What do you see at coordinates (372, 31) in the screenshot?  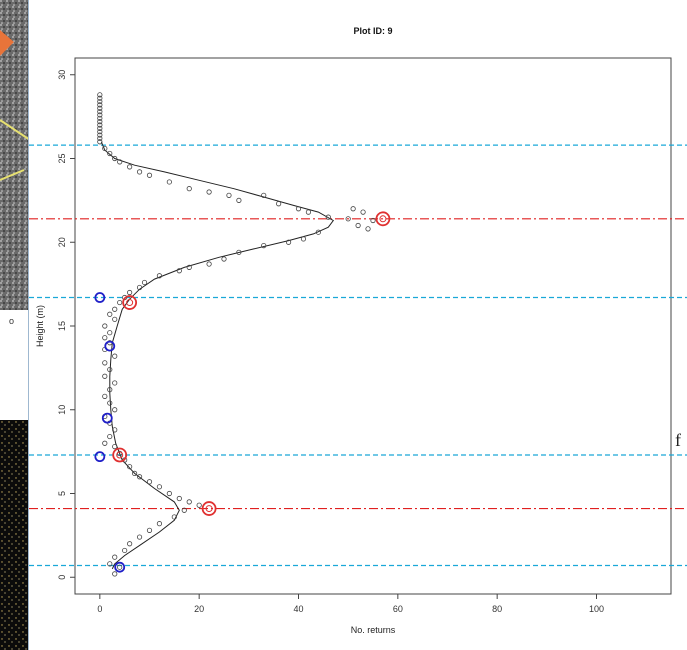 I see `chart-title: Plot ID: 9` at bounding box center [372, 31].